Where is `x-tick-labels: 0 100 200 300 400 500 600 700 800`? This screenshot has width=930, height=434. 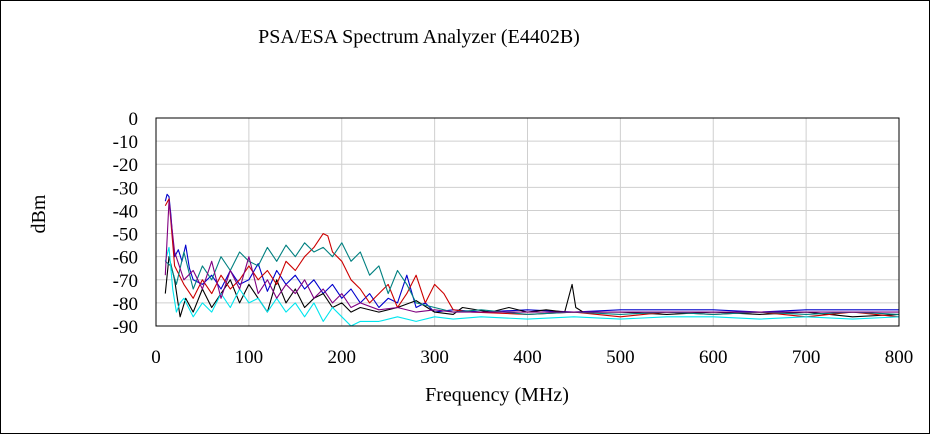 x-tick-labels: 0 100 200 300 400 500 600 700 800 is located at coordinates (532, 357).